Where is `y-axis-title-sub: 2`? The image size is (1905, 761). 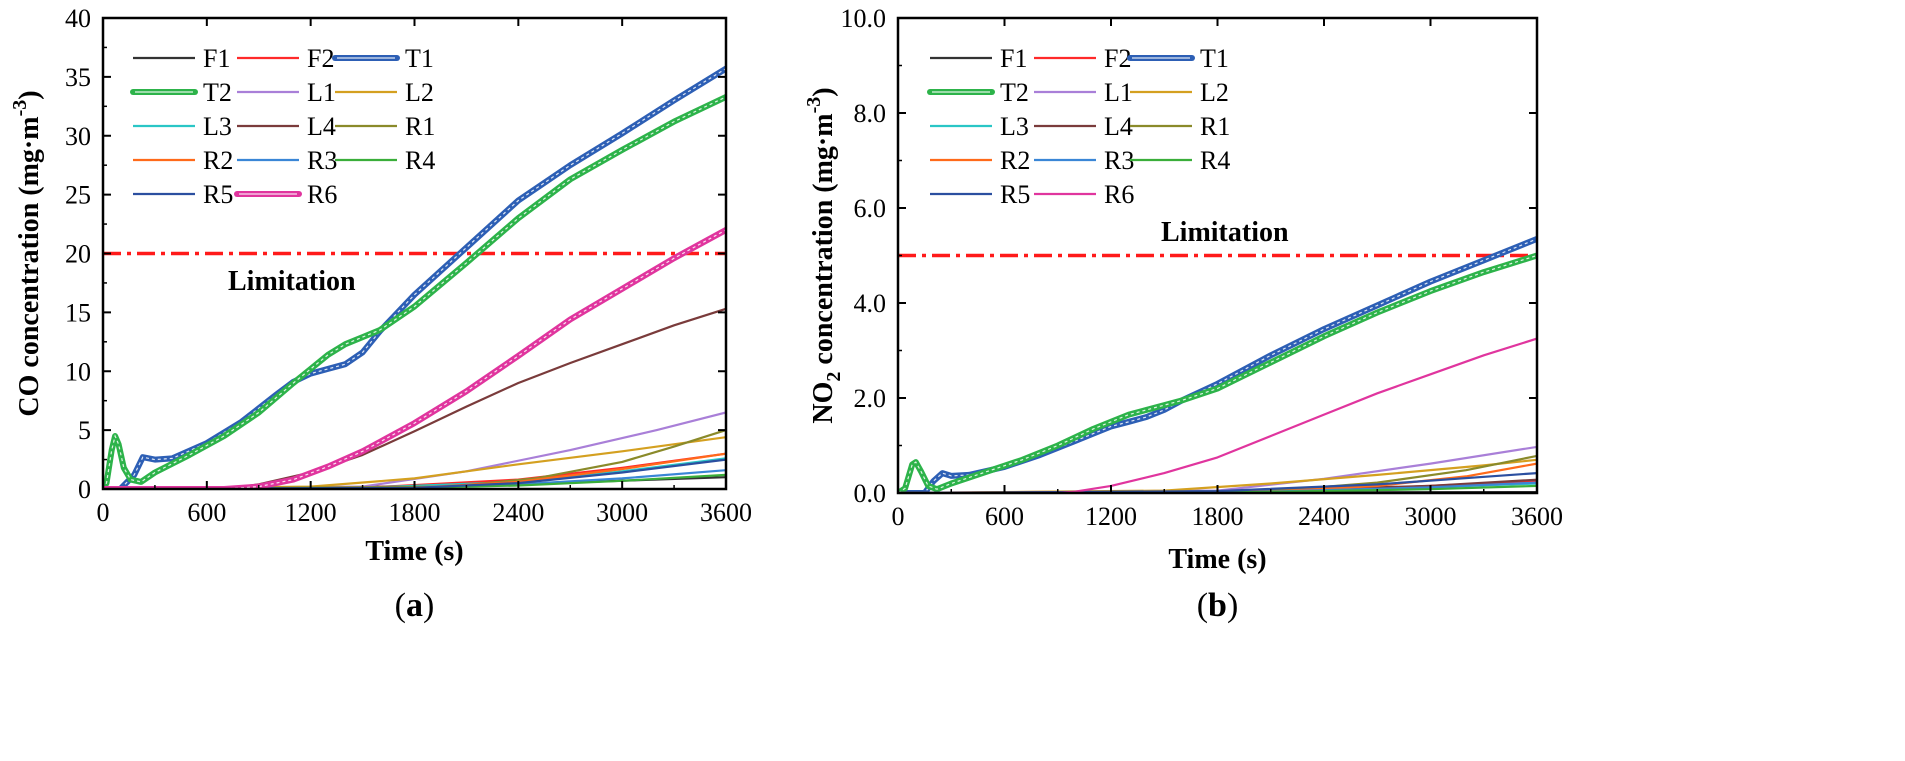 y-axis-title-sub: 2 is located at coordinates (834, 377).